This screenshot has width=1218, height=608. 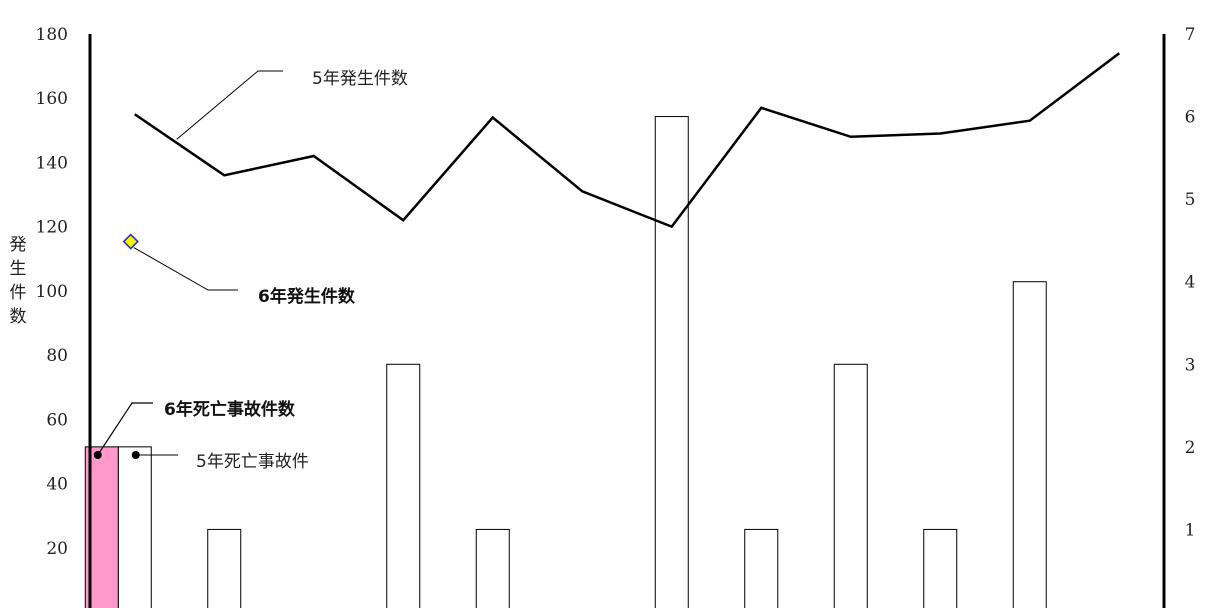 What do you see at coordinates (52, 163) in the screenshot?
I see `left-tick-label: 140` at bounding box center [52, 163].